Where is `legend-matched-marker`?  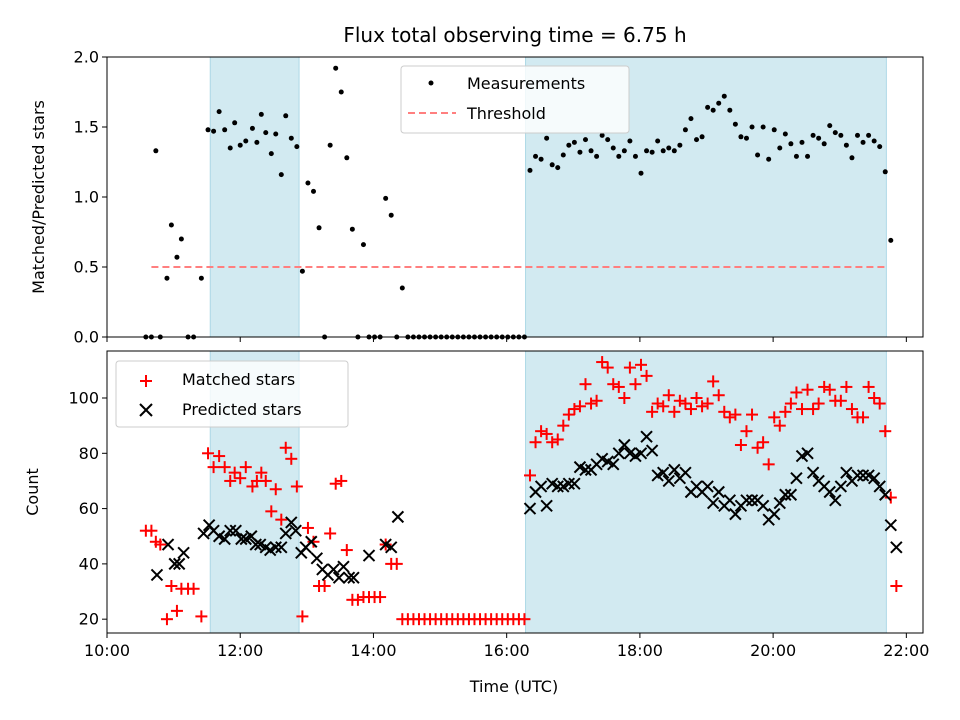 legend-matched-marker is located at coordinates (146, 381).